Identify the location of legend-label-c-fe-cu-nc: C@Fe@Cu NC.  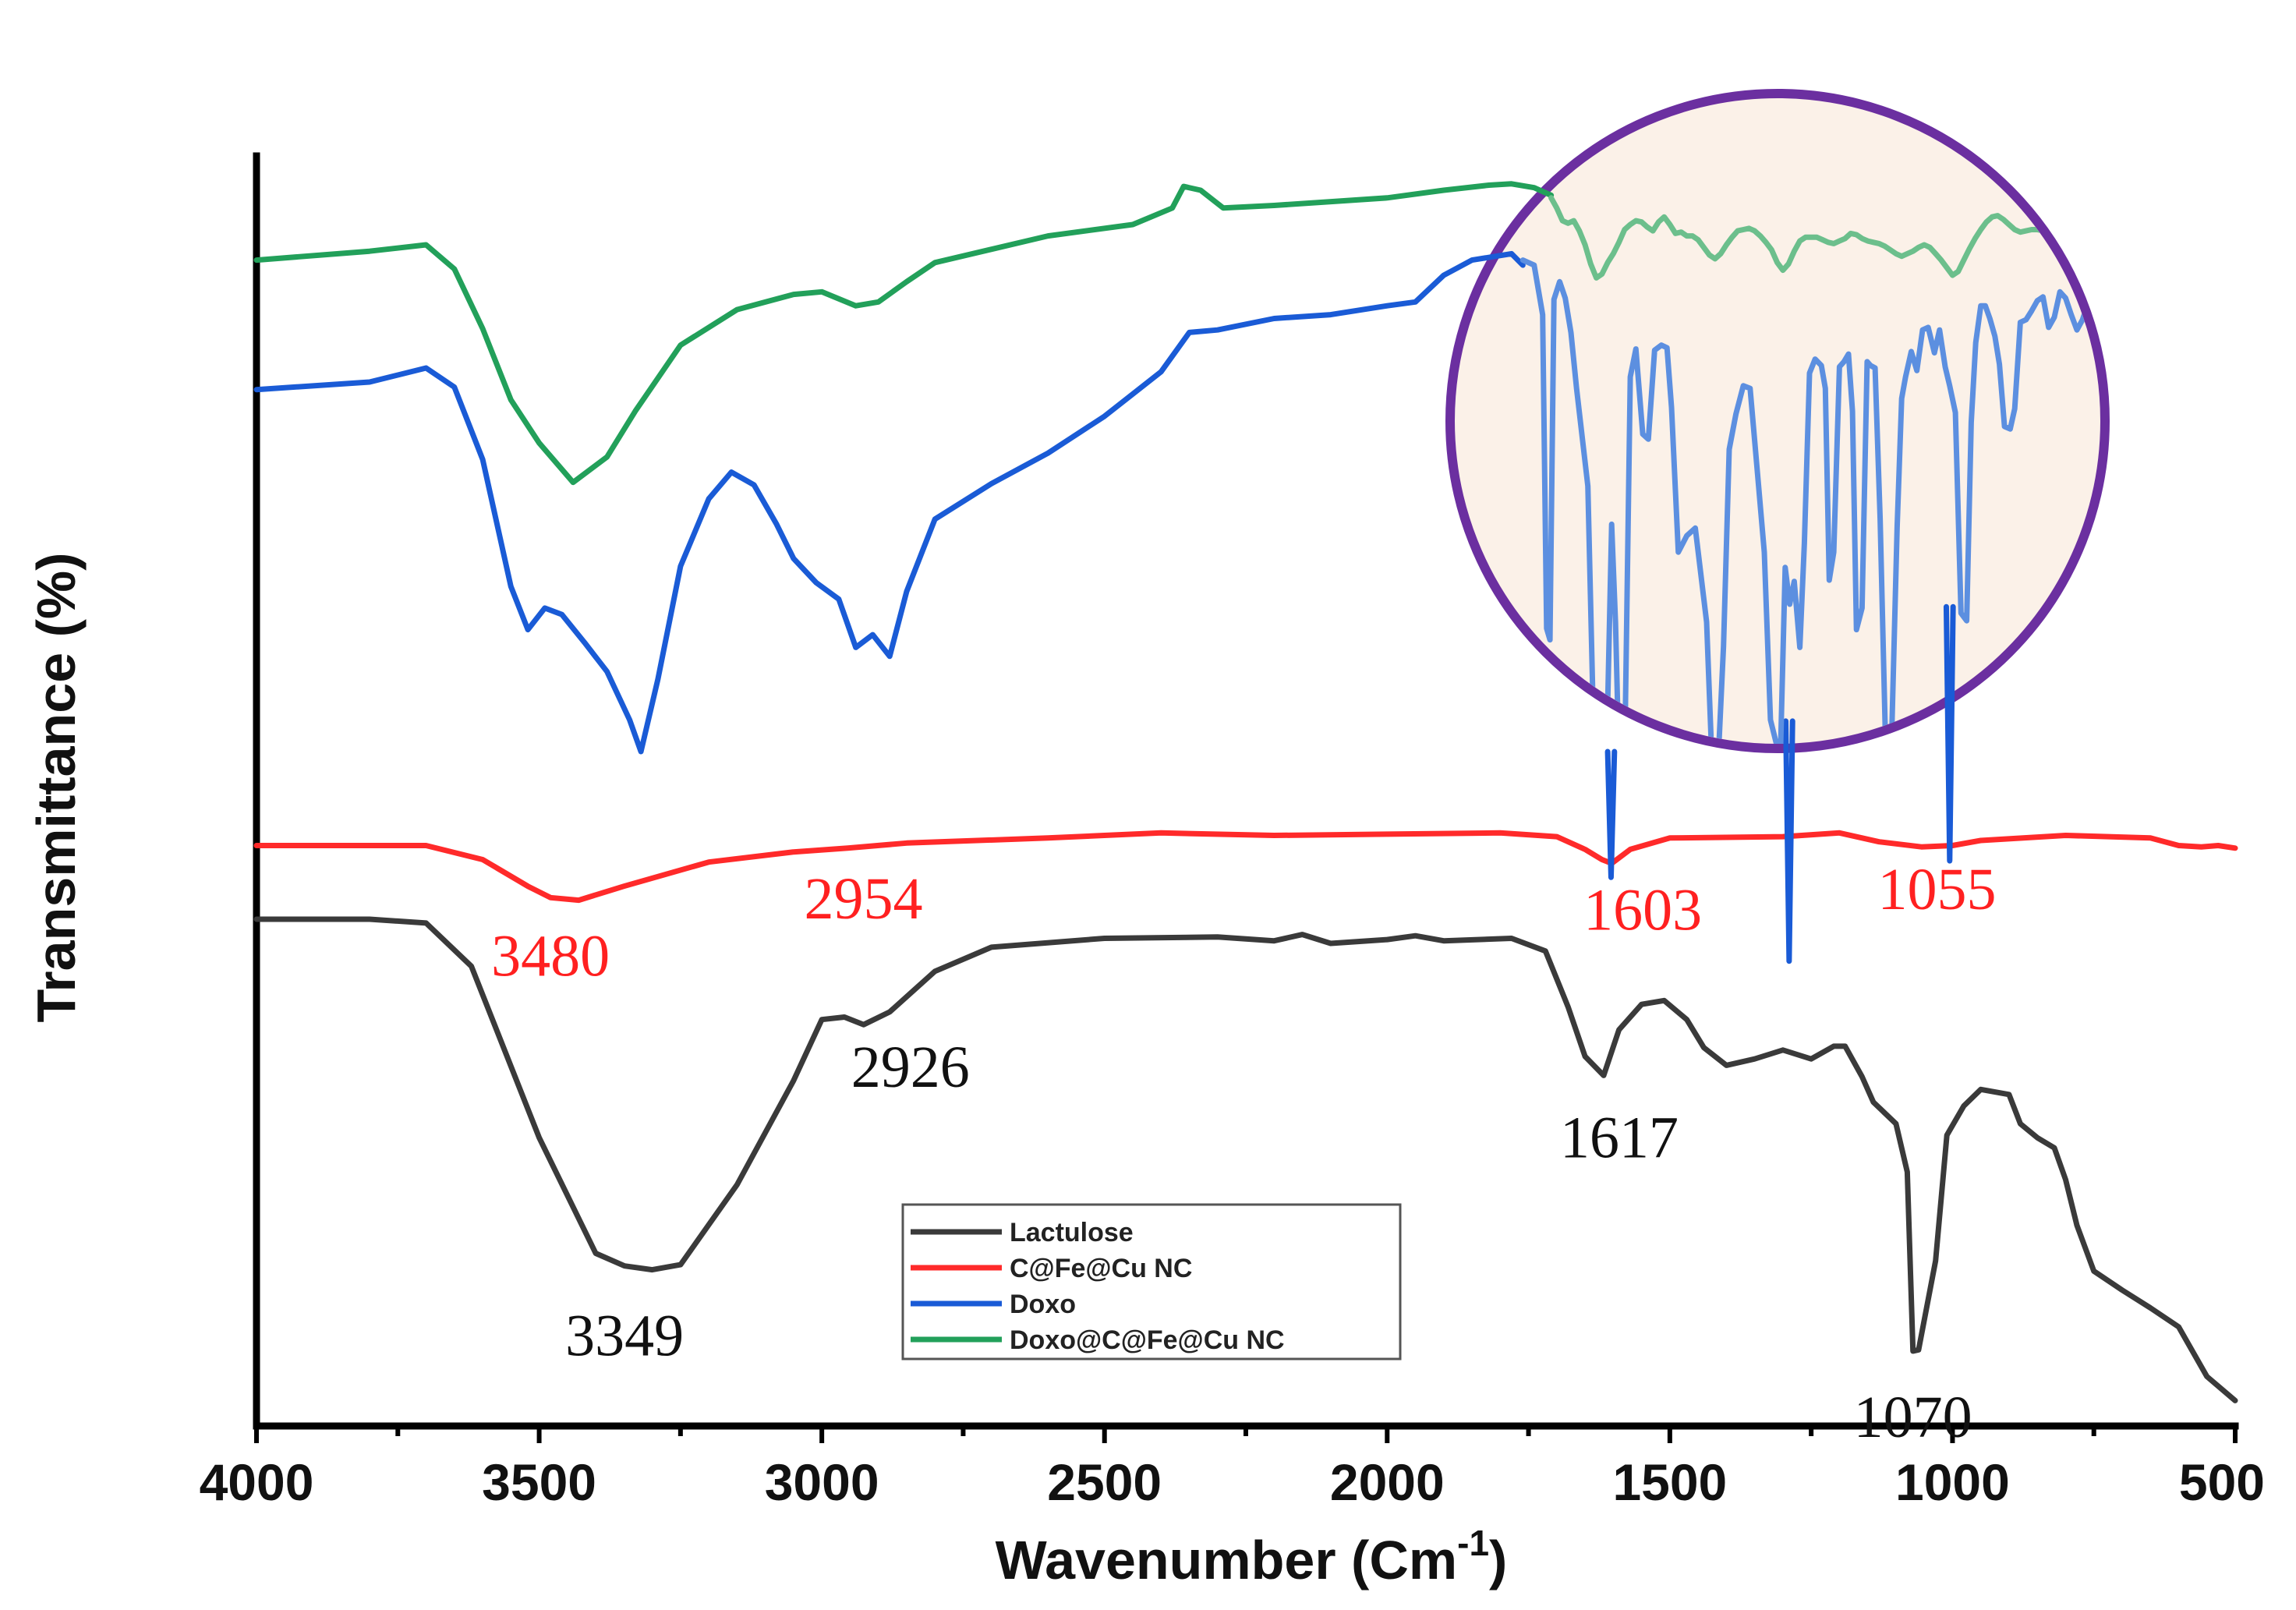
(1101, 1268).